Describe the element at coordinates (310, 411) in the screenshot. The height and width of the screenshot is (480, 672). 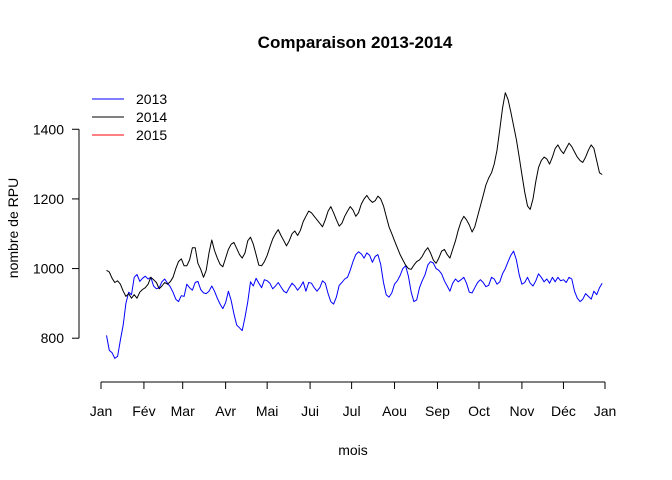
I see `x-tick-label: Jui` at that location.